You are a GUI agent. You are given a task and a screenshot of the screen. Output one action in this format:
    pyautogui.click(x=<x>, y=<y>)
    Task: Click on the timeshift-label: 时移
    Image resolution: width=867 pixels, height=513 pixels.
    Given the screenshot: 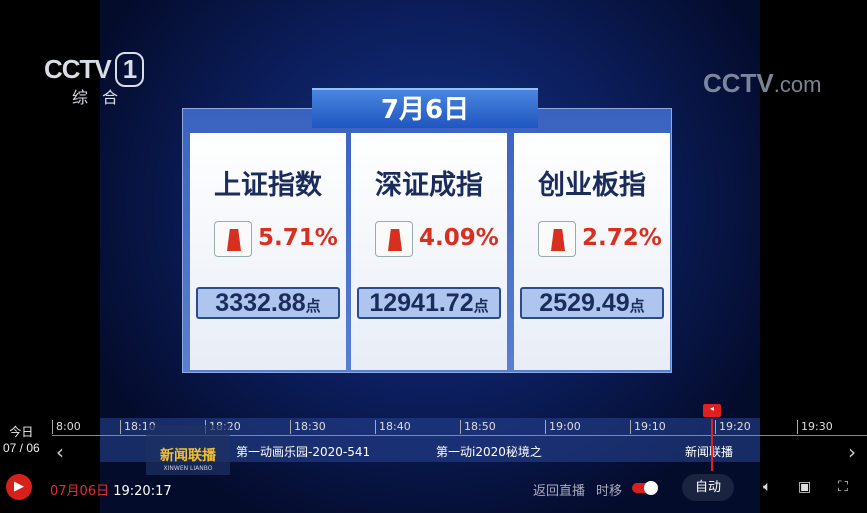 What is the action you would take?
    pyautogui.click(x=609, y=491)
    